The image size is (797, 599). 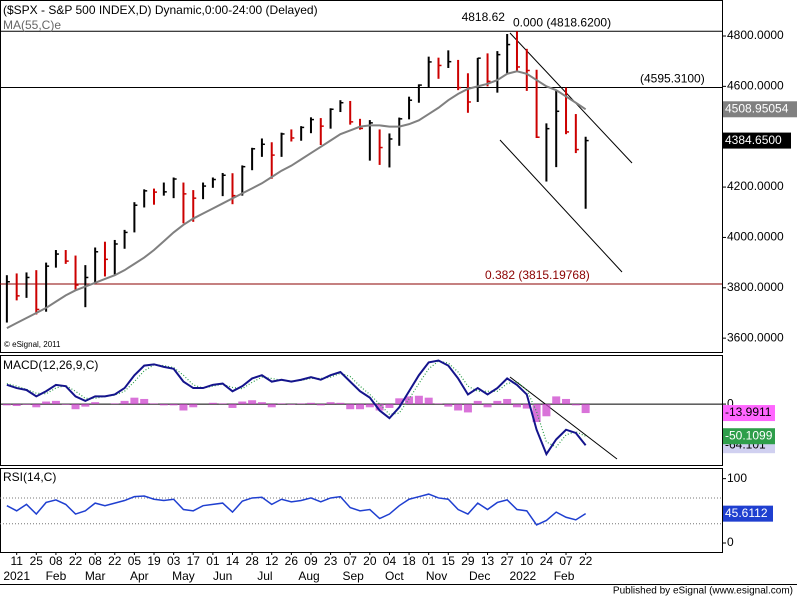 What do you see at coordinates (571, 98) in the screenshot?
I see `channel-upper` at bounding box center [571, 98].